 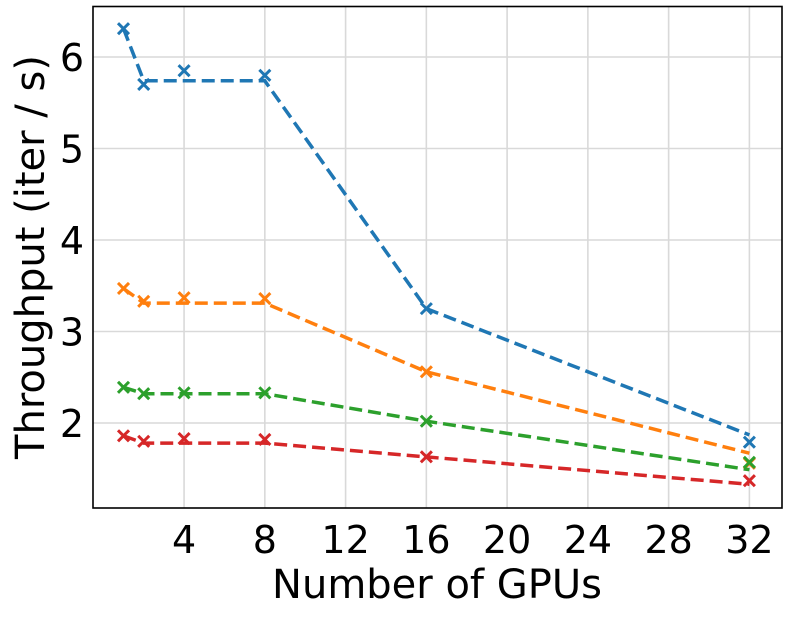 What do you see at coordinates (72, 58) in the screenshot?
I see `y-tick-label: 6` at bounding box center [72, 58].